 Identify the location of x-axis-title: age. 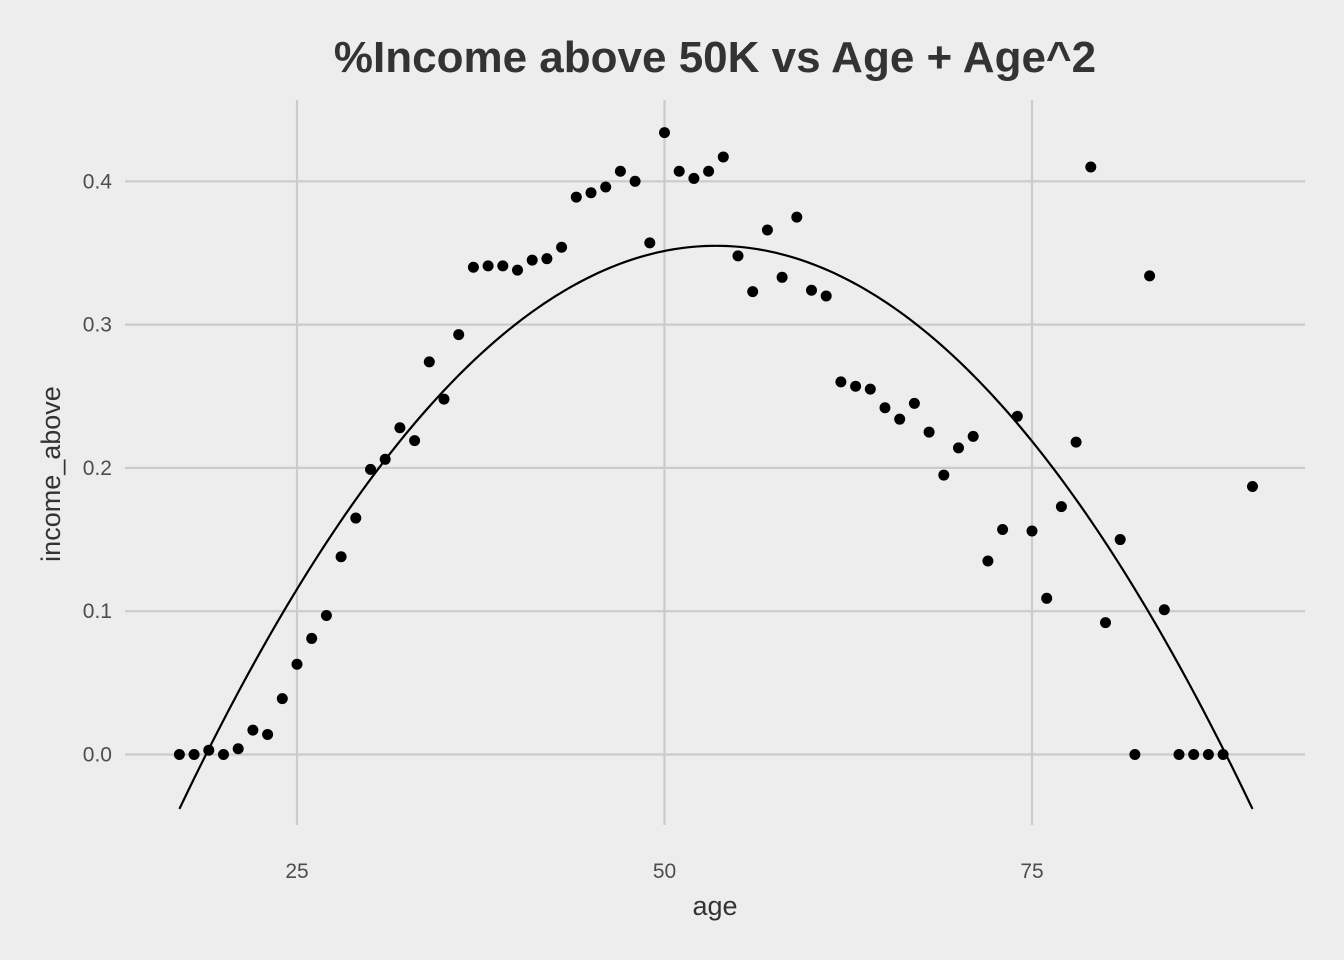
(714, 906).